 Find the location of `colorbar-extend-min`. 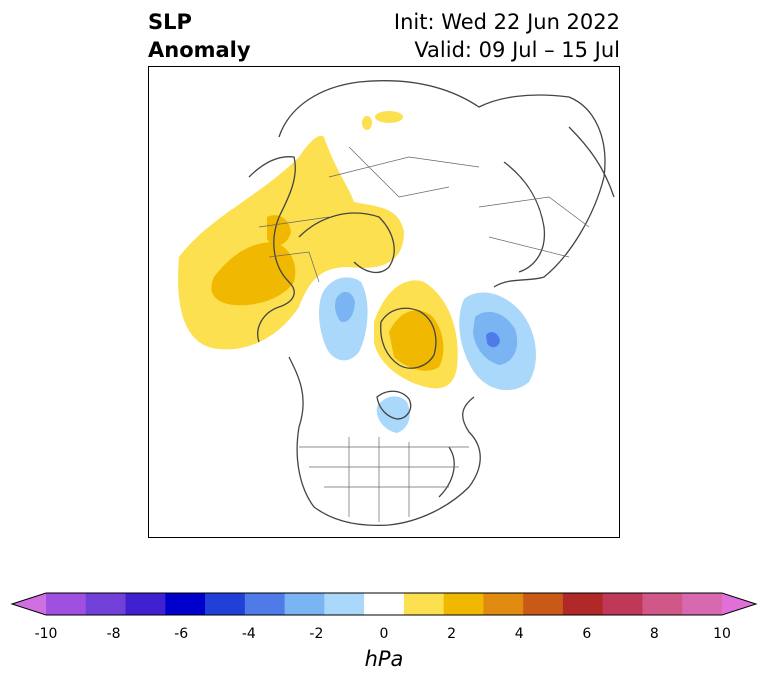

colorbar-extend-min is located at coordinates (29, 604).